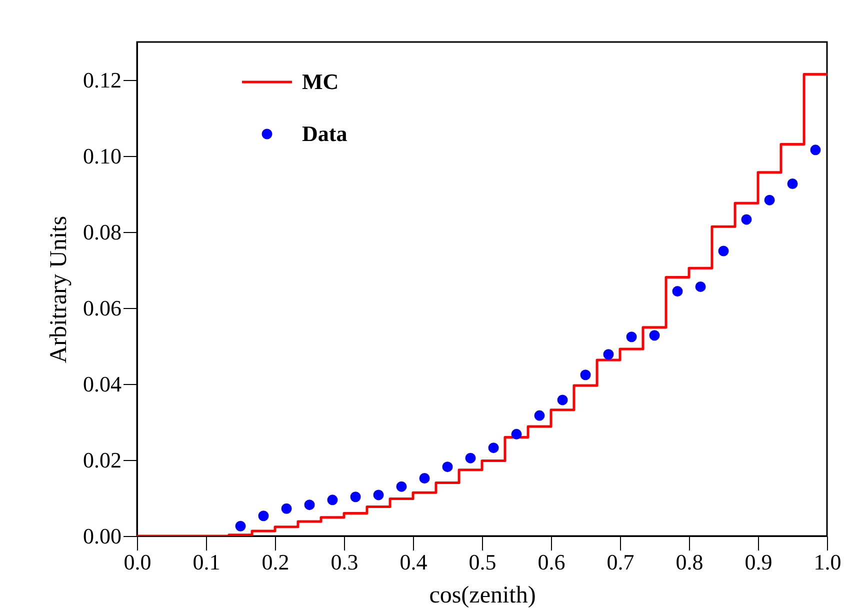 The height and width of the screenshot is (615, 852). Describe the element at coordinates (325, 133) in the screenshot. I see `legend-label: Data` at that location.